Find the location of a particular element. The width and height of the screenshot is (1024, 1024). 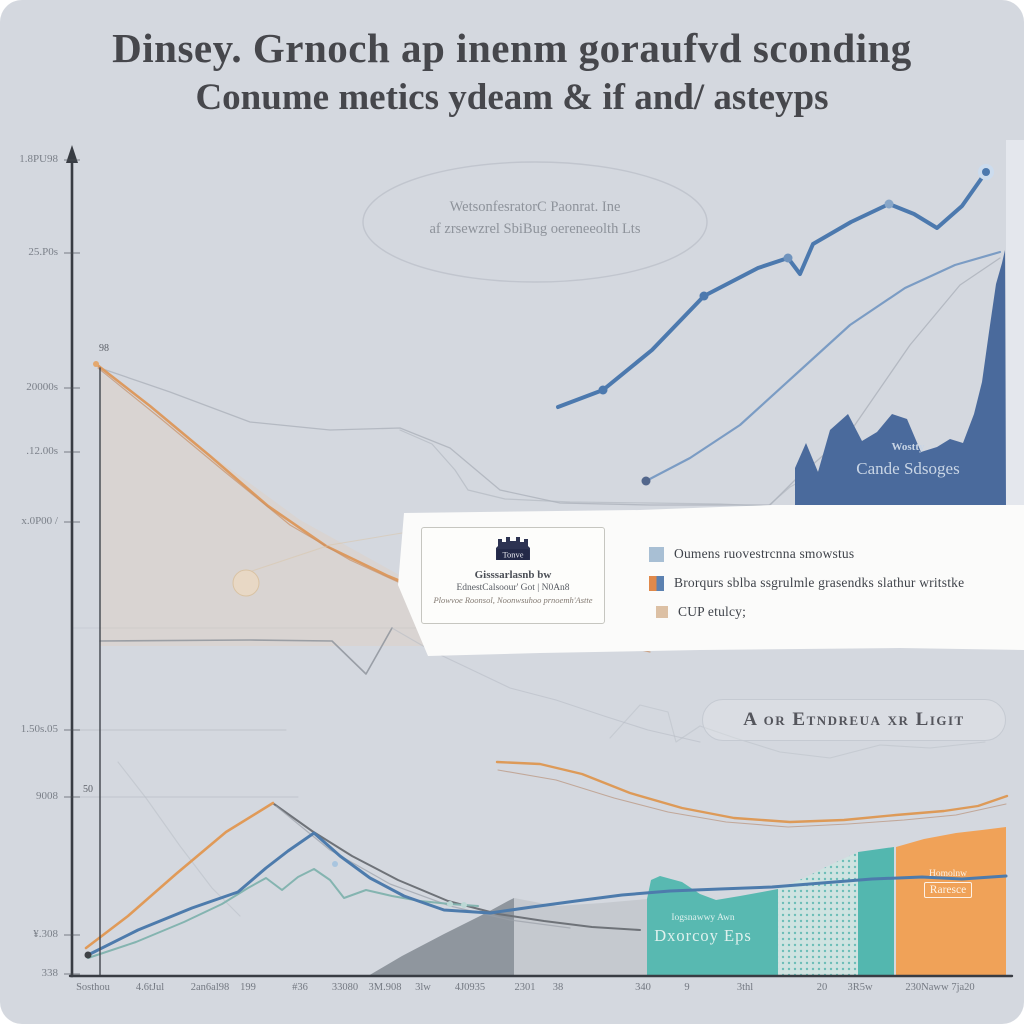

gray-v-line is located at coordinates (246, 651).